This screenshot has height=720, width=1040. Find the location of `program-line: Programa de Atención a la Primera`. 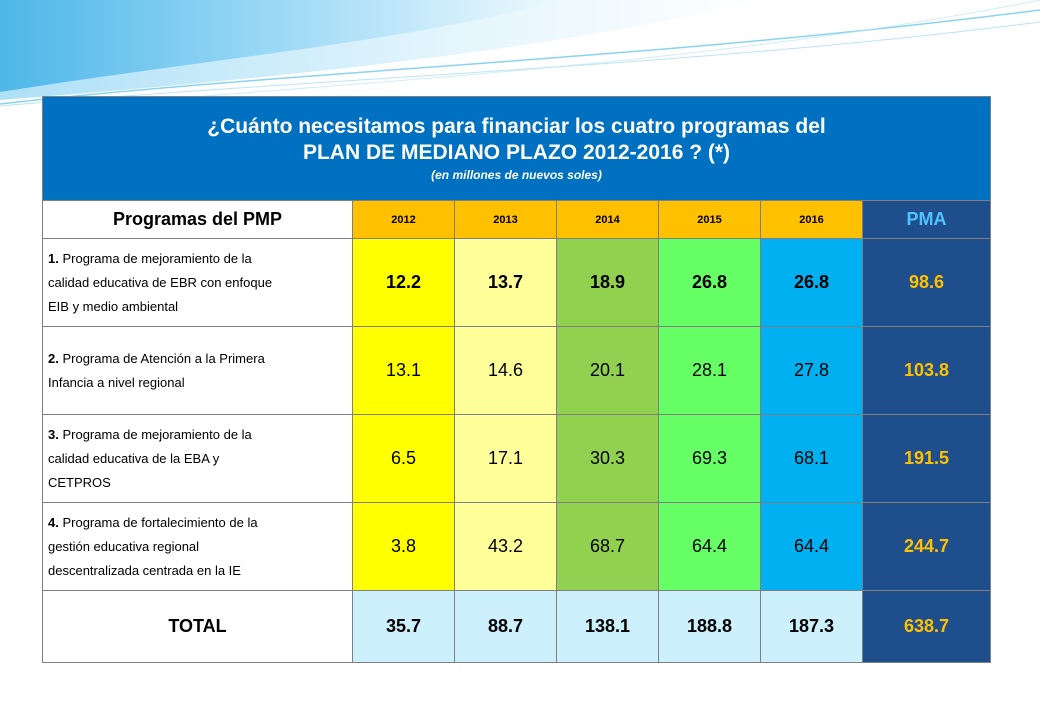

program-line: Programa de Atención a la Primera is located at coordinates (163, 358).